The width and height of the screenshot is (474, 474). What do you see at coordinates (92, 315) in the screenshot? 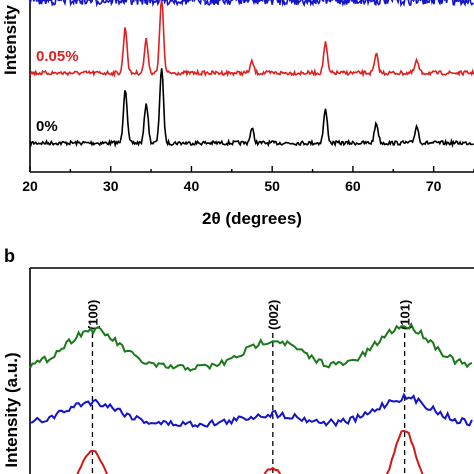
I see `reflection-label-0: (100)` at bounding box center [92, 315].